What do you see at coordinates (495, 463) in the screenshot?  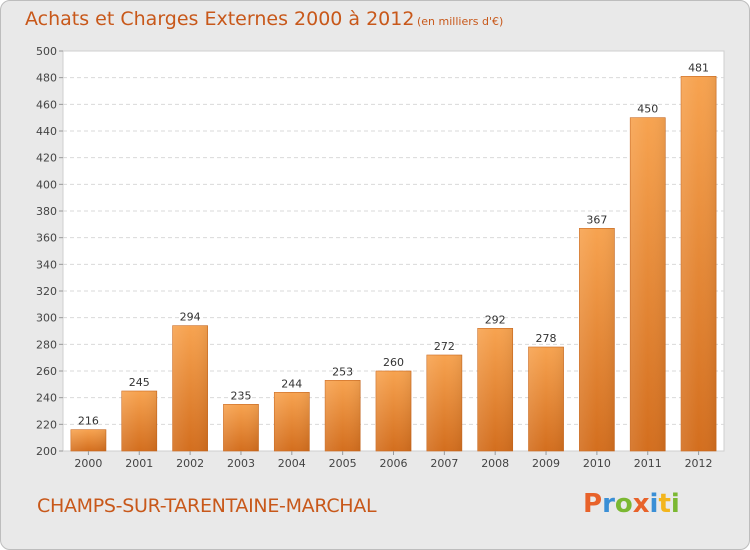 I see `x-tick-label: 2008` at bounding box center [495, 463].